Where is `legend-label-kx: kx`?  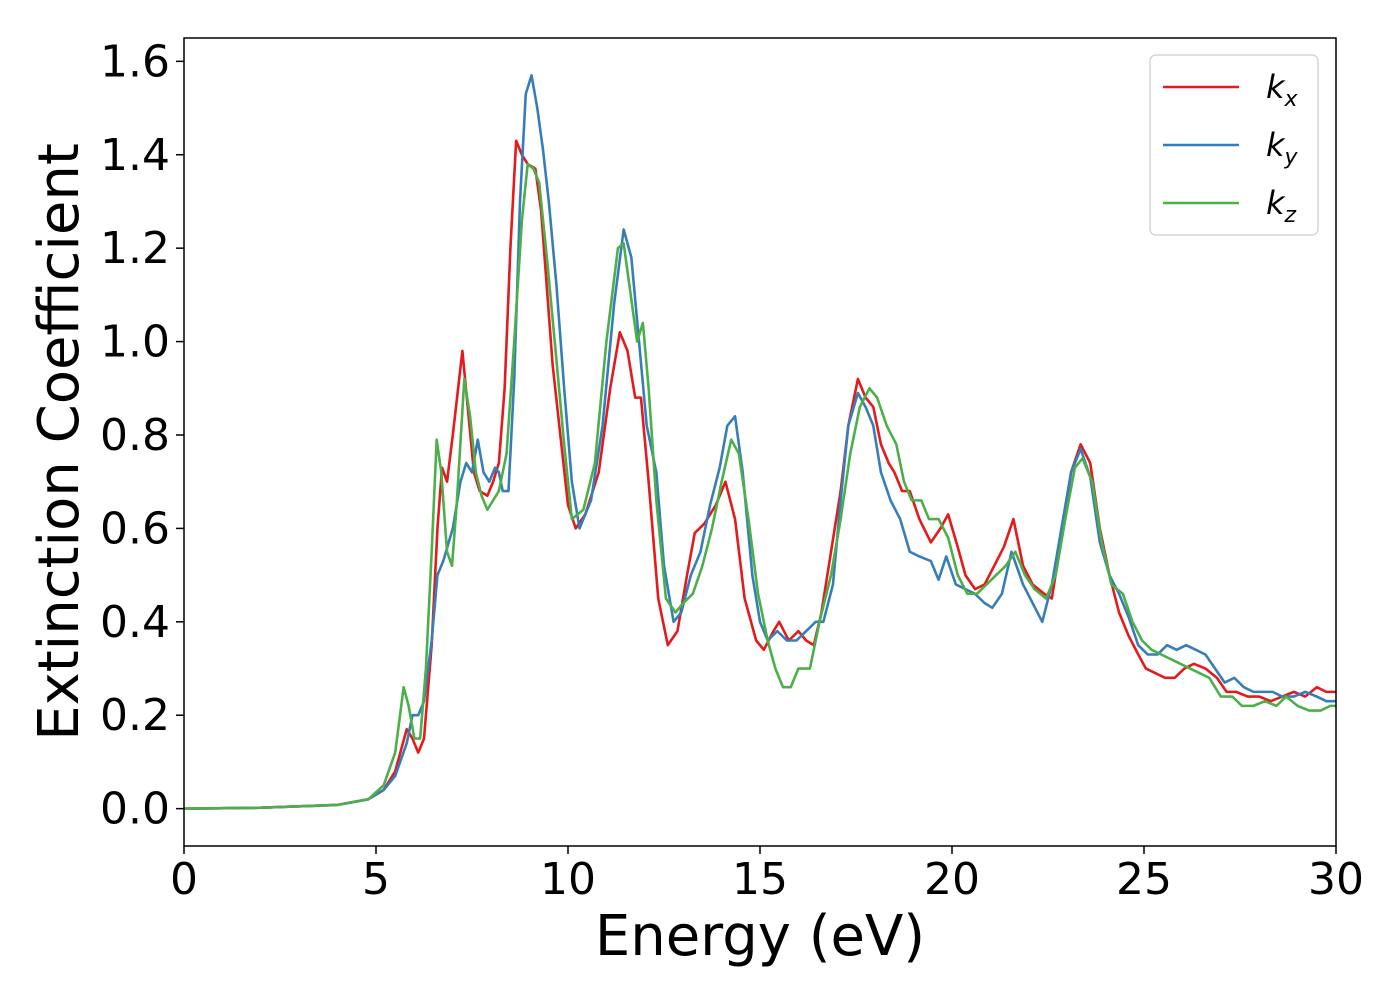
legend-label-kx: kx is located at coordinates (1282, 90).